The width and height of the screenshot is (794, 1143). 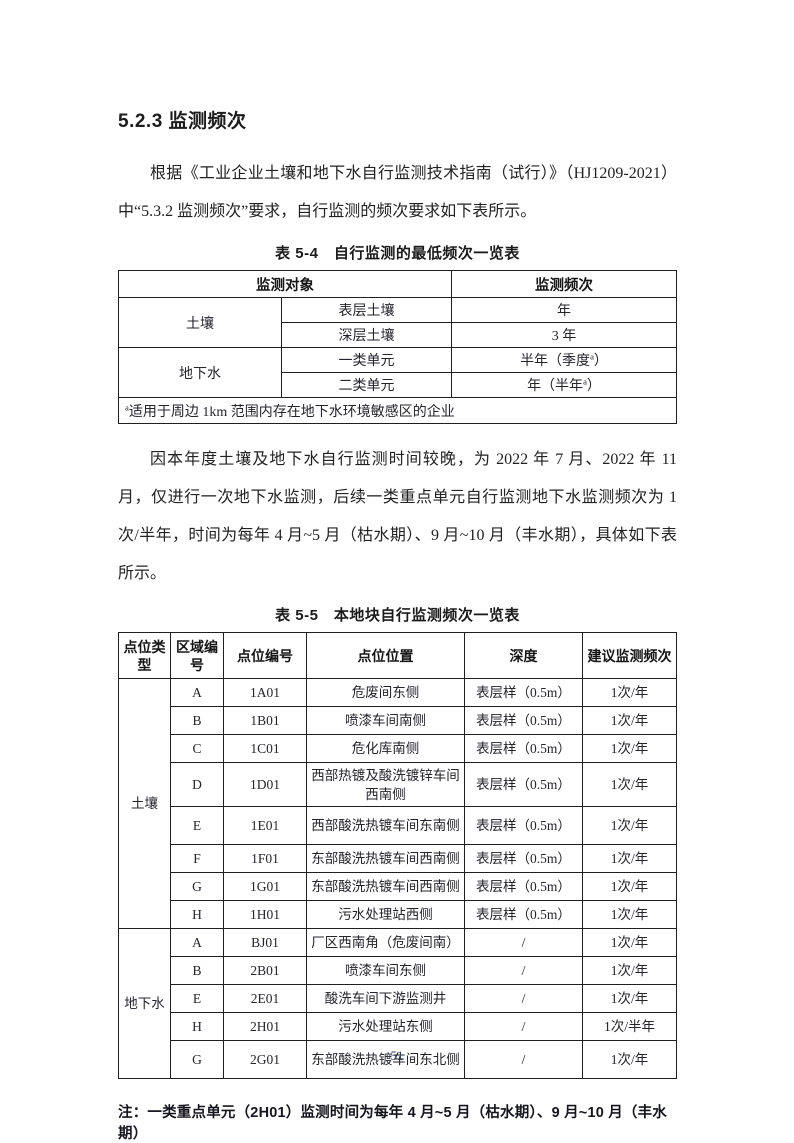 I want to click on area-code: E, so click(x=197, y=998).